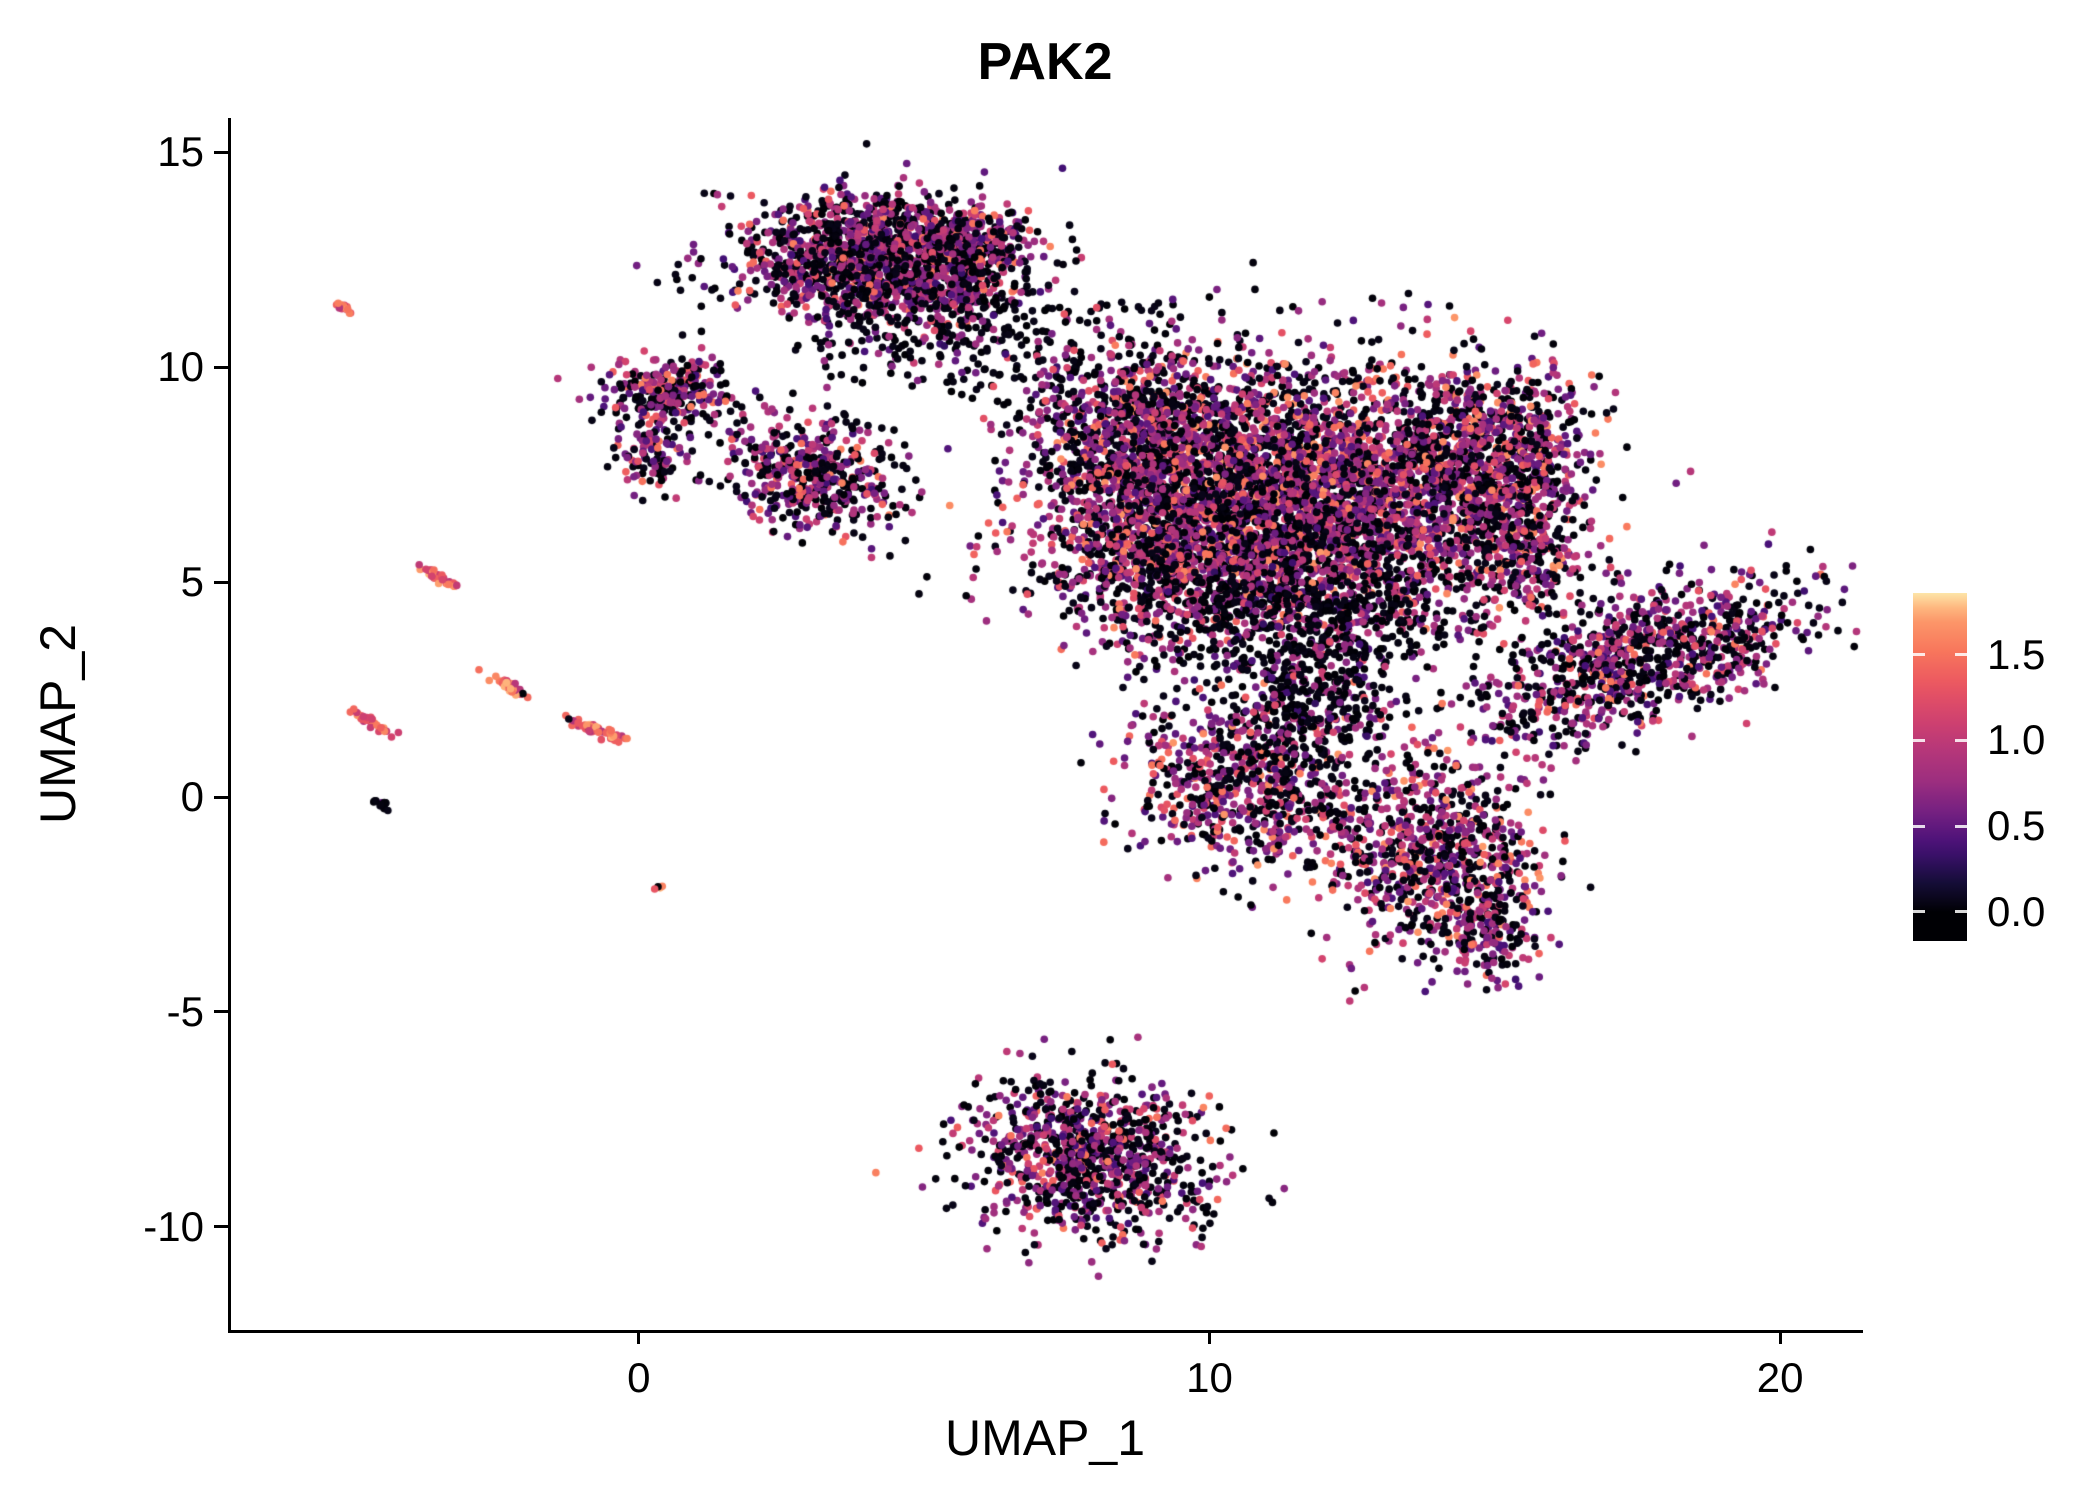 The height and width of the screenshot is (1500, 2100). What do you see at coordinates (2016, 654) in the screenshot?
I see `colorbar-tick-label: 1.5` at bounding box center [2016, 654].